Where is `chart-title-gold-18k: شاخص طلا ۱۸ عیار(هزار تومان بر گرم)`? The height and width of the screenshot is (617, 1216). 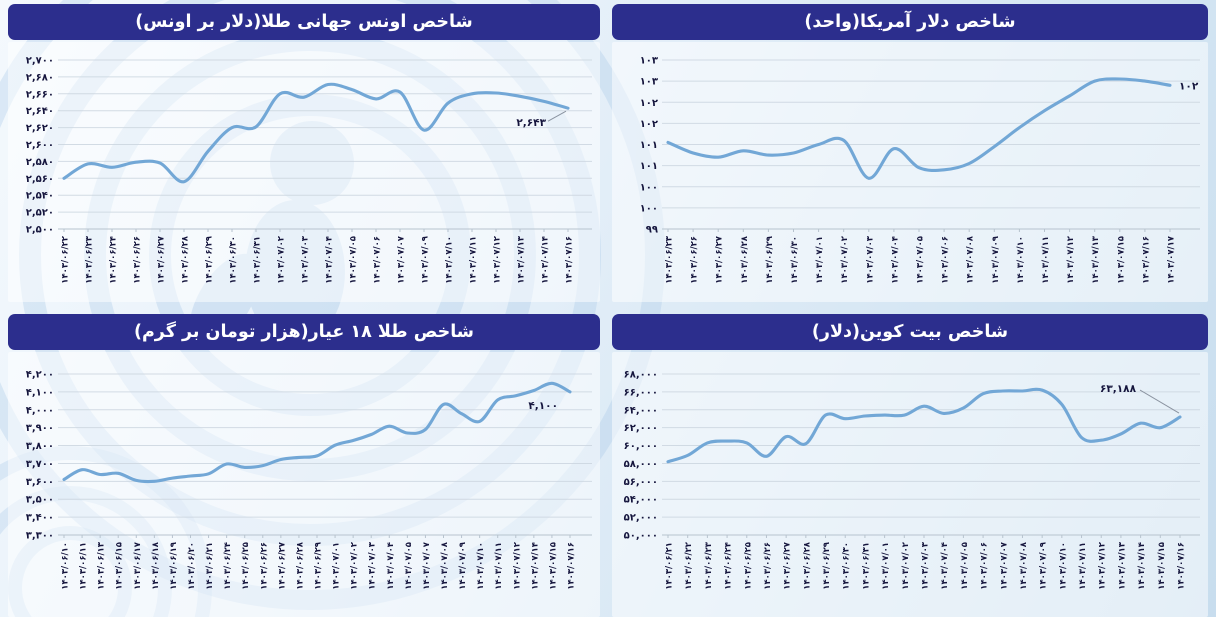
chart-title-gold-18k: شاخص طلا ۱۸ عیار(هزار تومان بر گرم) is located at coordinates (304, 332).